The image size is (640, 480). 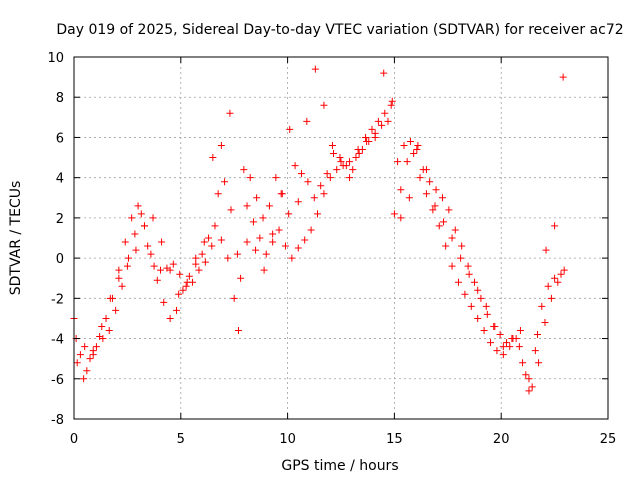 I want to click on y-tick-label: -4, so click(x=57, y=340).